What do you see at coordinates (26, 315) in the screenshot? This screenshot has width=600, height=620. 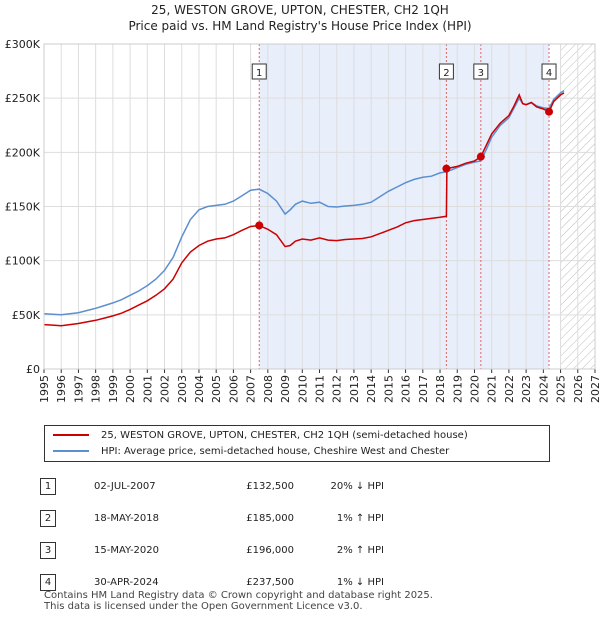 I see `y-tick-label: £50K` at bounding box center [26, 315].